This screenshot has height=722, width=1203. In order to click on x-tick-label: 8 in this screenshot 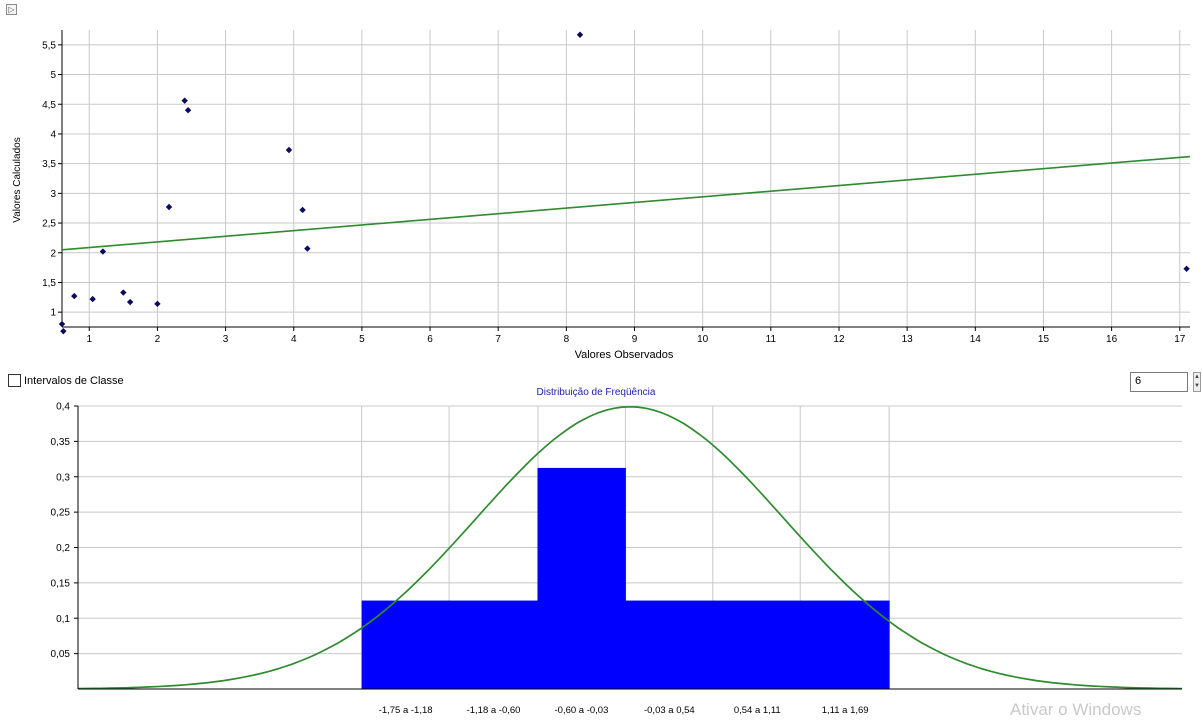, I will do `click(567, 339)`.